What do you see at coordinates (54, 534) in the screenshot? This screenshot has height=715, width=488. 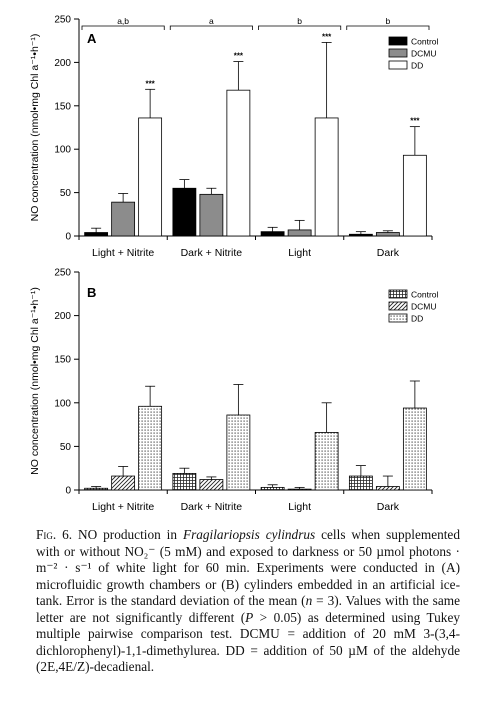 I see `caption-label: Fig. 6.` at bounding box center [54, 534].